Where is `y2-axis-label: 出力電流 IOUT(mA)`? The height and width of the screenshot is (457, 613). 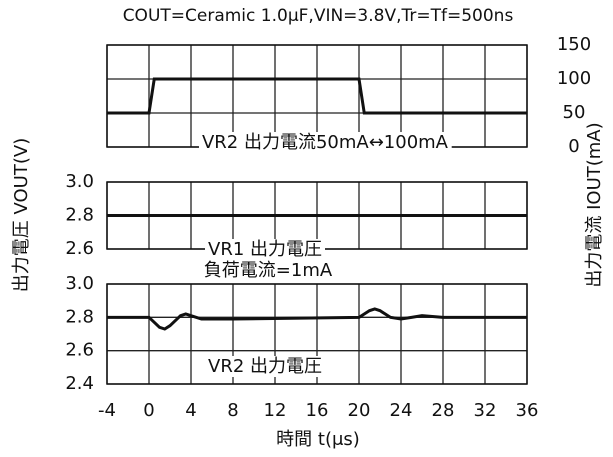
y2-axis-label: 出力電流 IOUT(mA) is located at coordinates (594, 204).